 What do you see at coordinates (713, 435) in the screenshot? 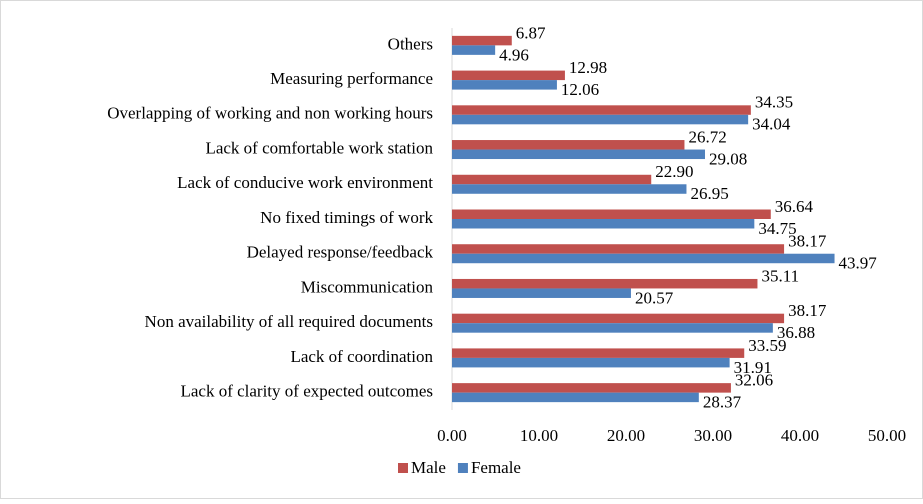
I see `x-tick-label: 30.00` at bounding box center [713, 435].